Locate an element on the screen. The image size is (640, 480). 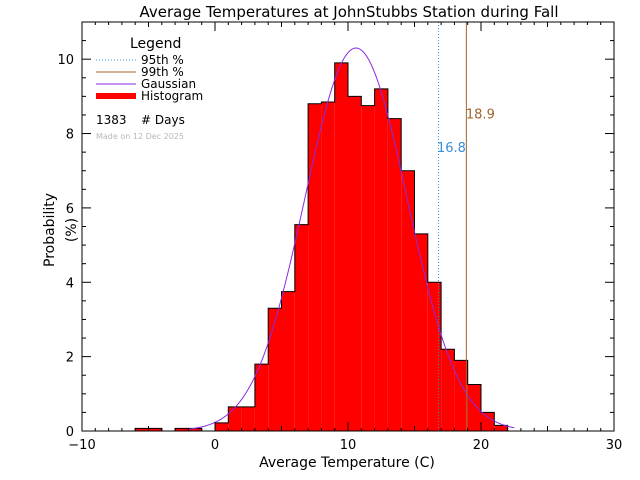
y-tick-label: 2 is located at coordinates (70, 358).